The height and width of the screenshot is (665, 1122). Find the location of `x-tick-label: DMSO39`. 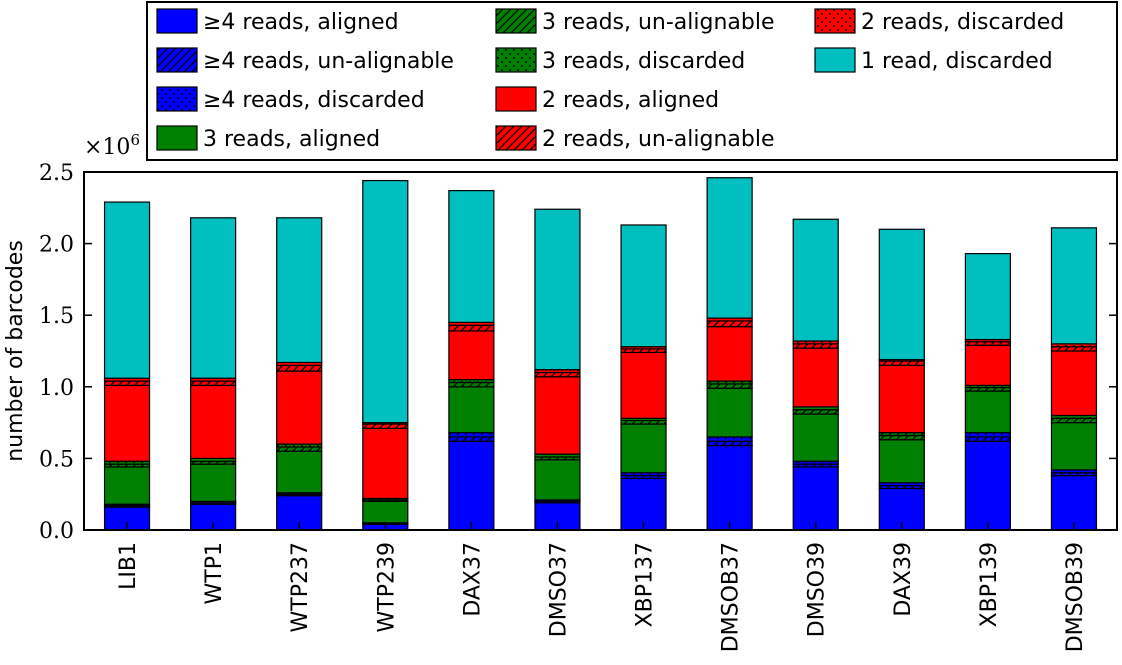

x-tick-label: DMSO39 is located at coordinates (817, 589).